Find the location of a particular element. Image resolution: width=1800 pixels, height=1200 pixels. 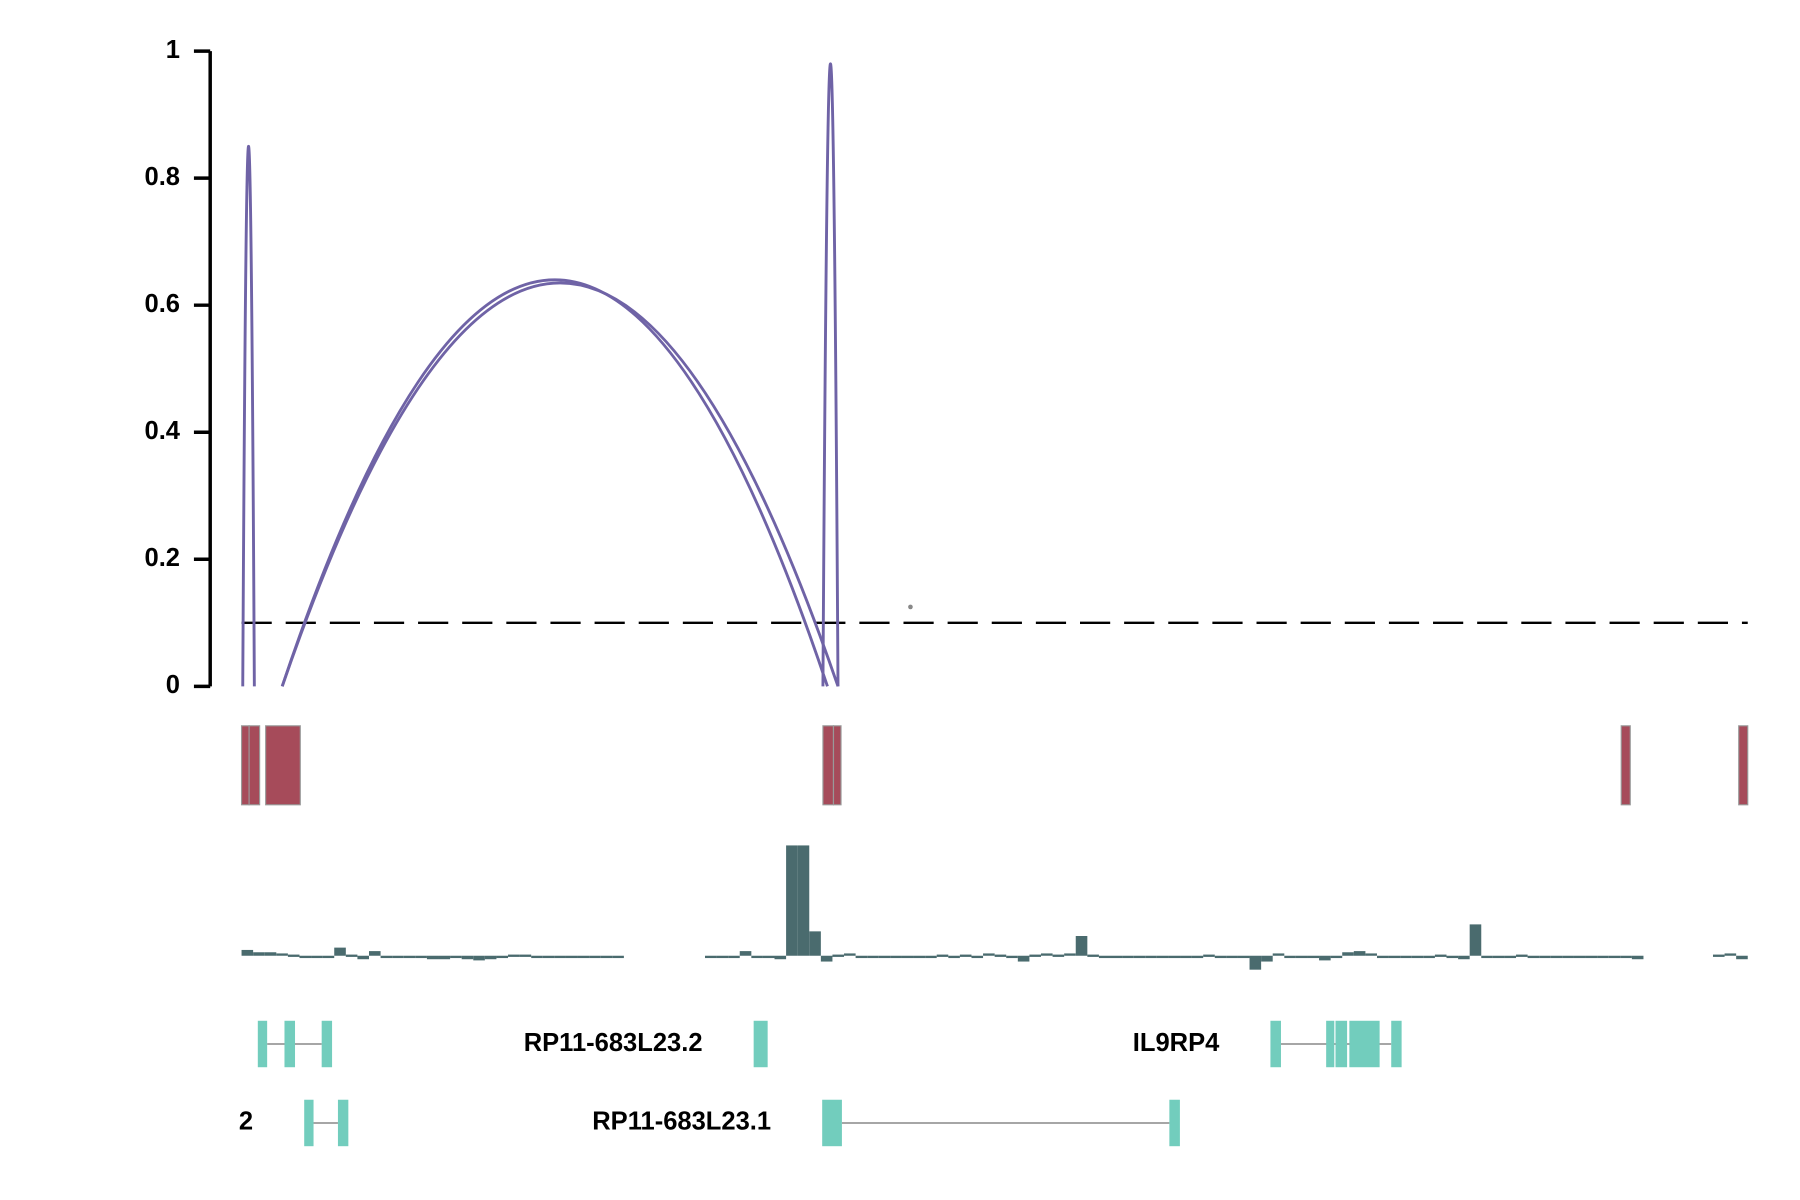

gene-label: 2 is located at coordinates (246, 1122).